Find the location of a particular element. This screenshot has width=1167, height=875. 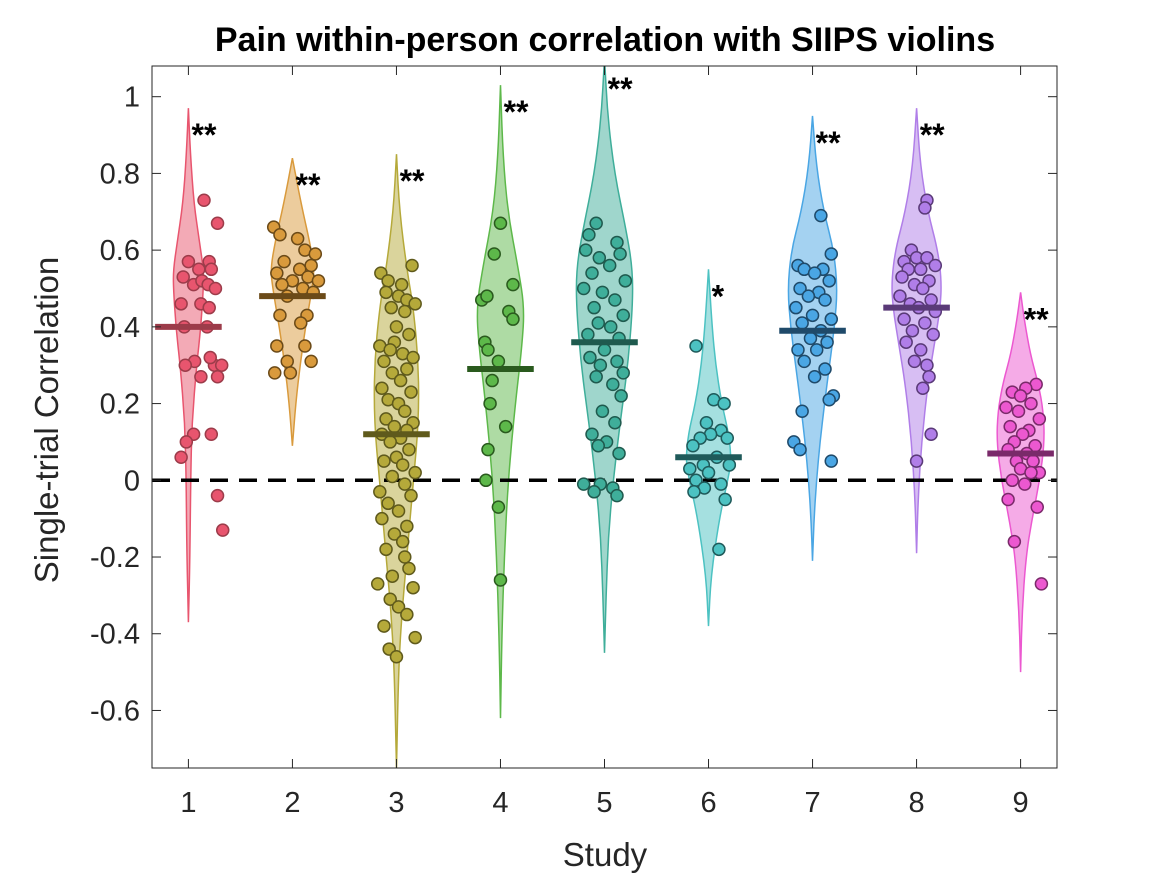

significance-label-study-3: ** is located at coordinates (412, 181).